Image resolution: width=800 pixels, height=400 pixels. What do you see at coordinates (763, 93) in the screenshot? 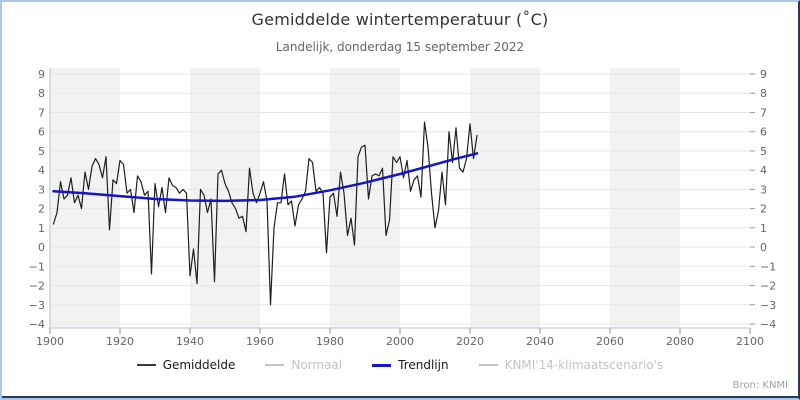
I see `y-axis-tick-label-right: 8` at bounding box center [763, 93].